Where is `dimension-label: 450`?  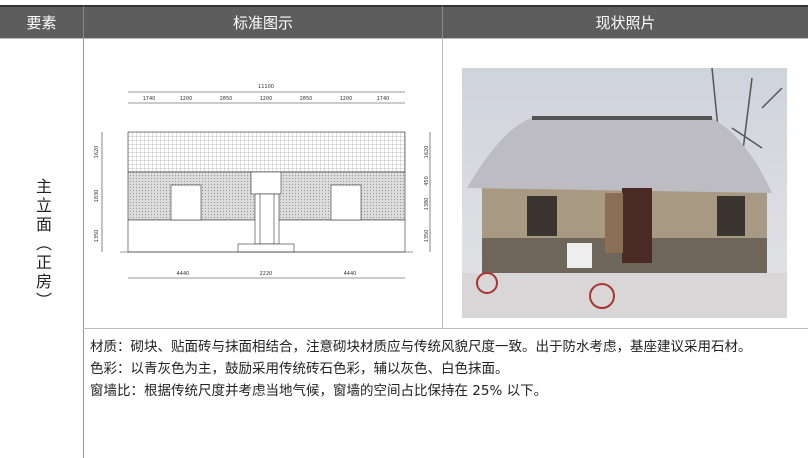
dimension-label: 450 is located at coordinates (427, 181).